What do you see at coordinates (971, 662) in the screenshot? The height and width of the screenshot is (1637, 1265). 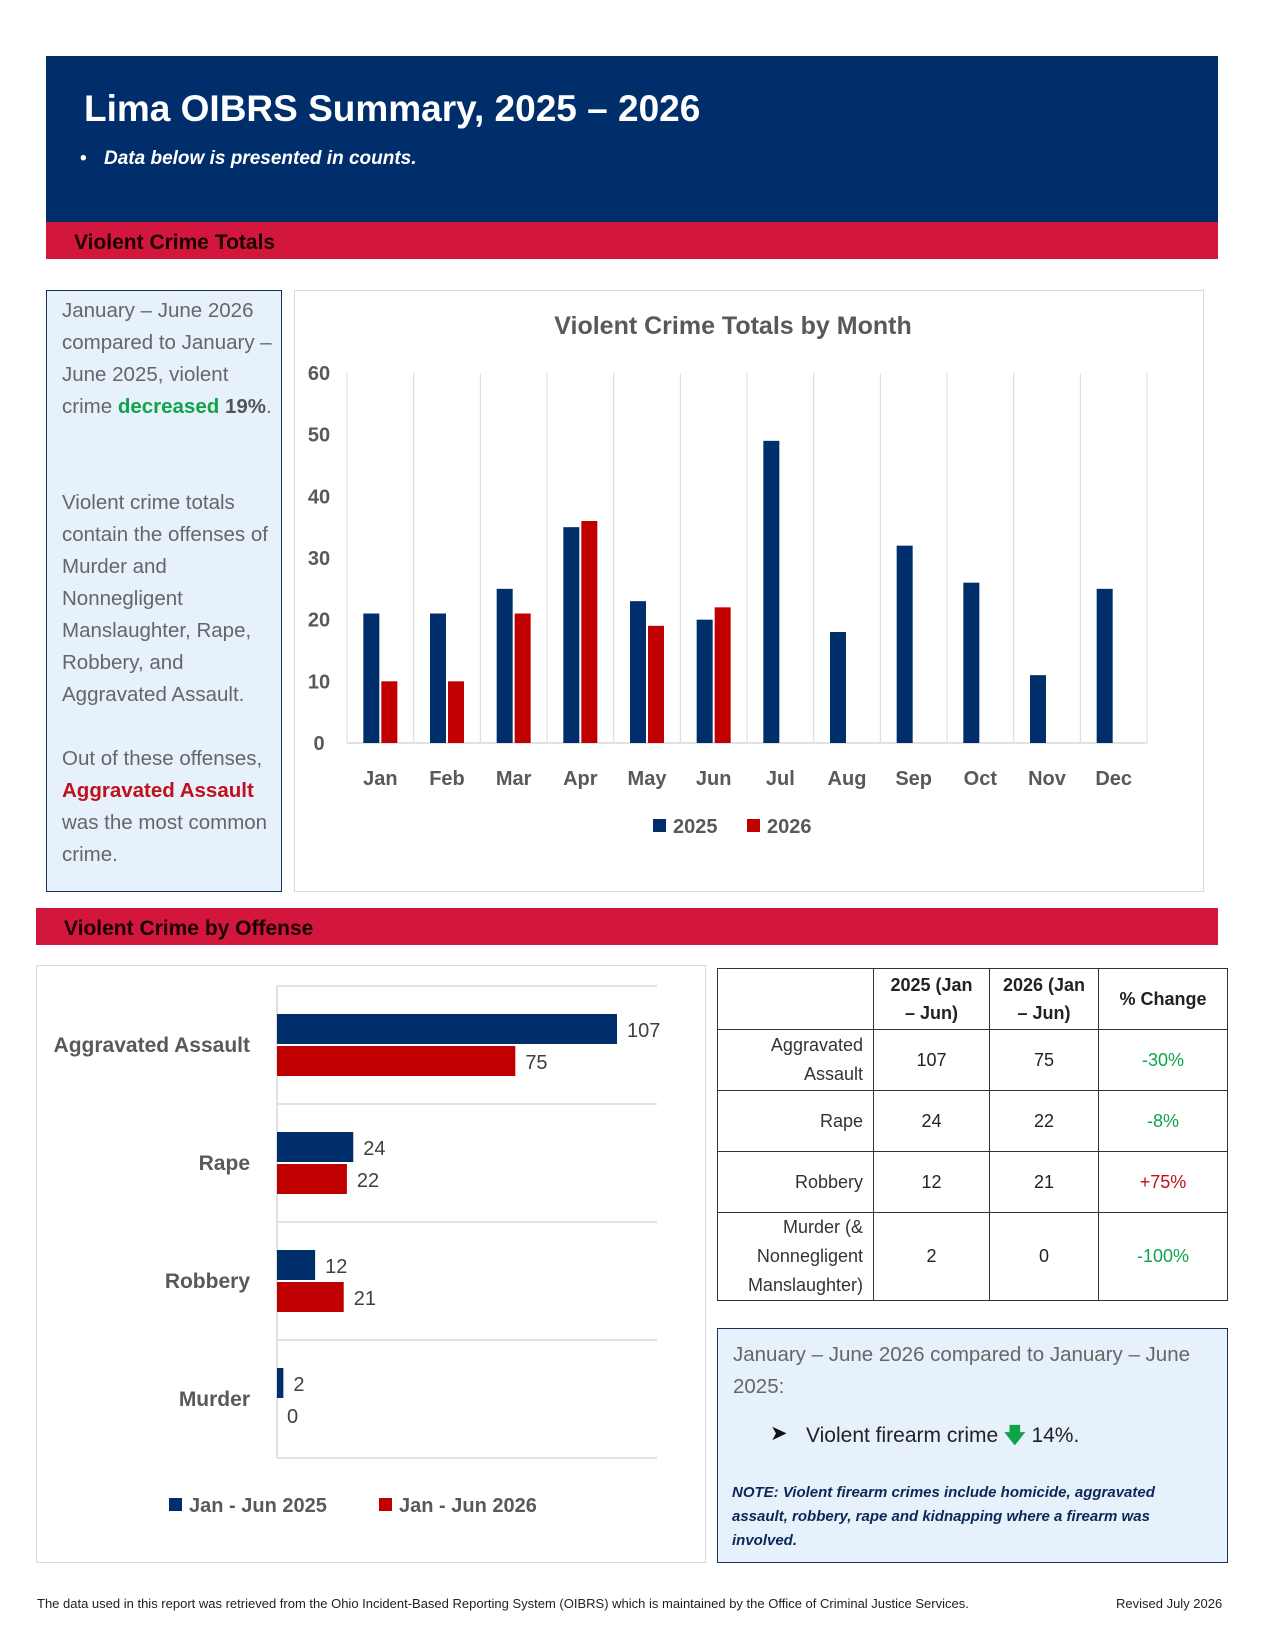 I see `bar-2025-Oct` at bounding box center [971, 662].